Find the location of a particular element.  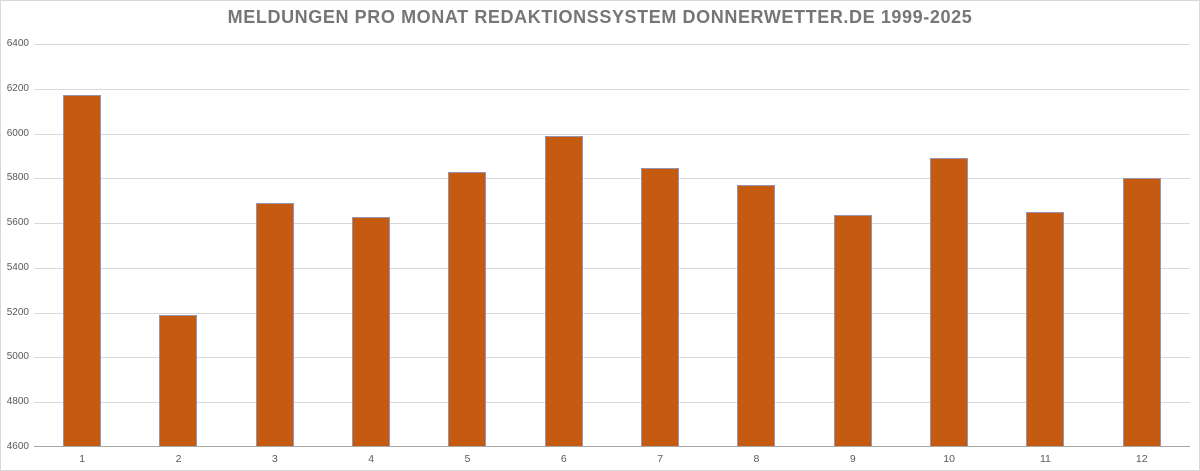

x-tick-label-5: 5 is located at coordinates (467, 459).